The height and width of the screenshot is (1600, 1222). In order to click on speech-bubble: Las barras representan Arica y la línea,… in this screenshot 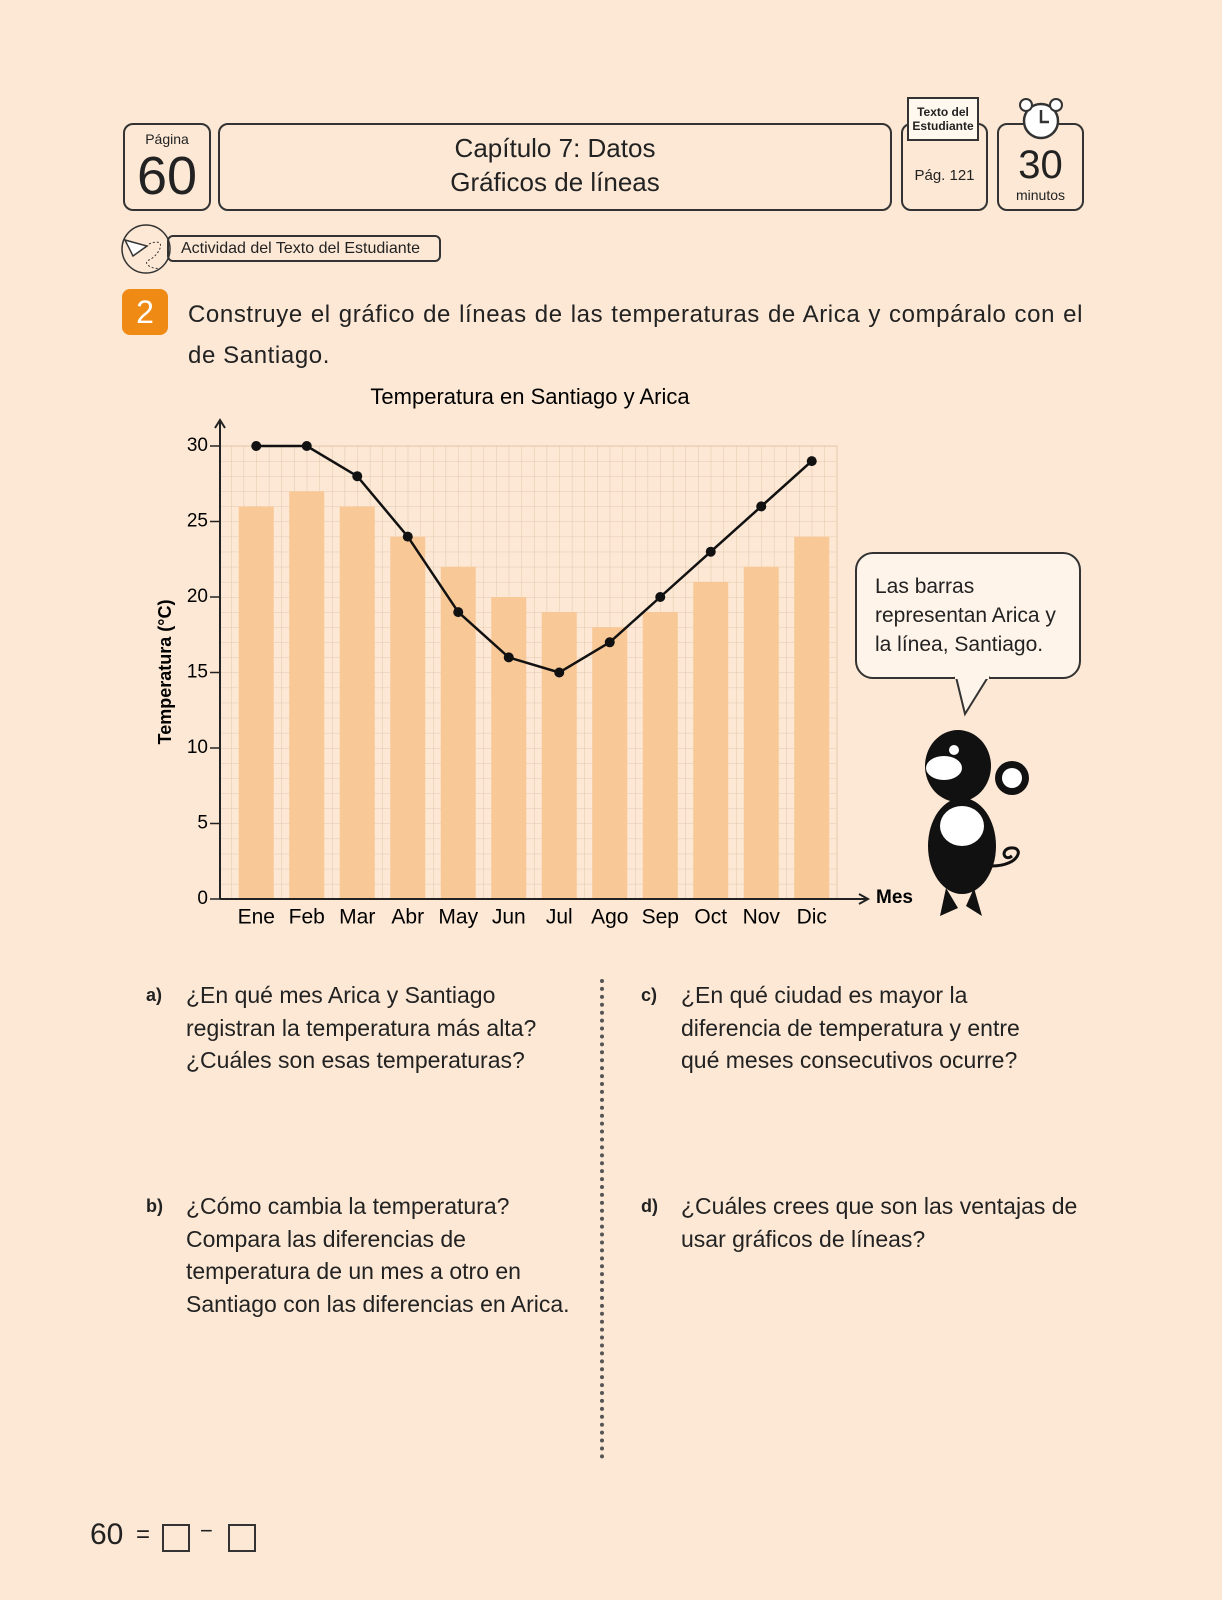, I will do `click(968, 615)`.